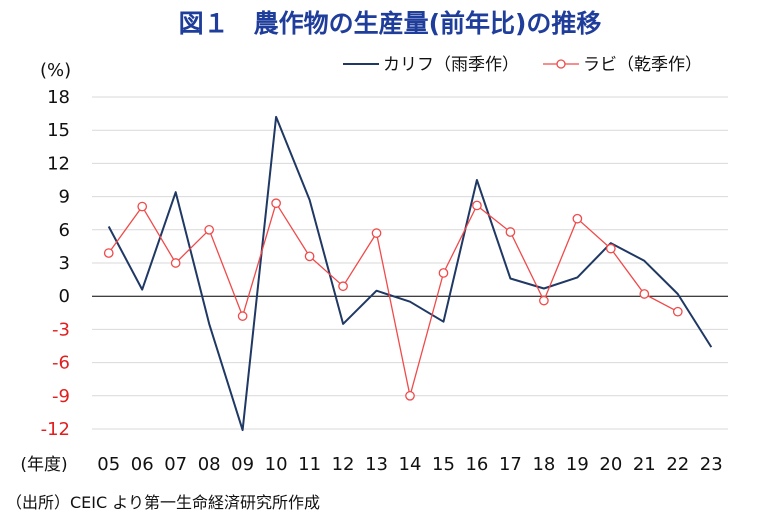 The height and width of the screenshot is (525, 780). I want to click on x-tick-label: 13, so click(376, 464).